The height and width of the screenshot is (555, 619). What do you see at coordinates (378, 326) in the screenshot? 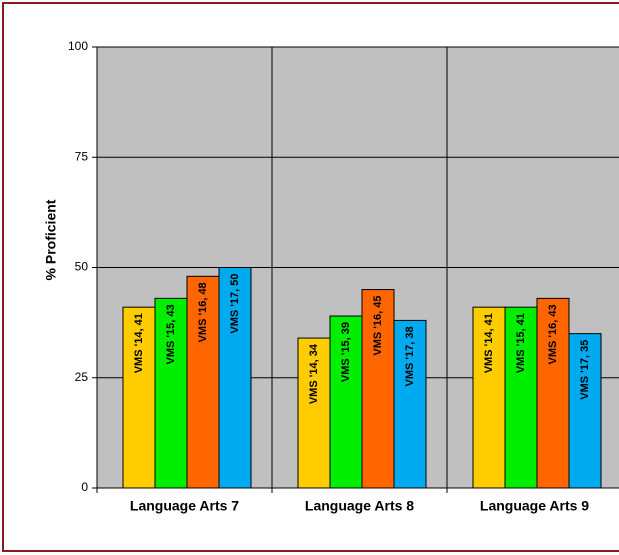
I see `data-label: VMS '16, 45` at bounding box center [378, 326].